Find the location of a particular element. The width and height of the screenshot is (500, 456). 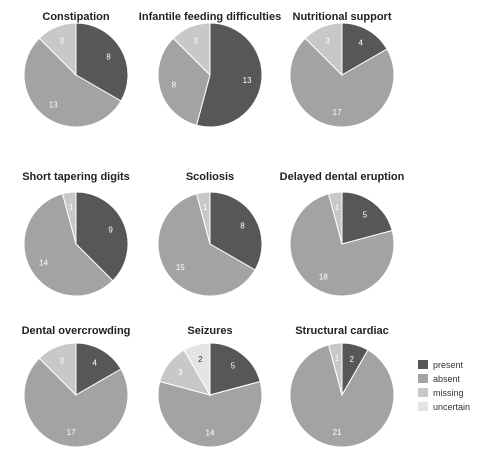

slice-label-present: 9 is located at coordinates (110, 230).